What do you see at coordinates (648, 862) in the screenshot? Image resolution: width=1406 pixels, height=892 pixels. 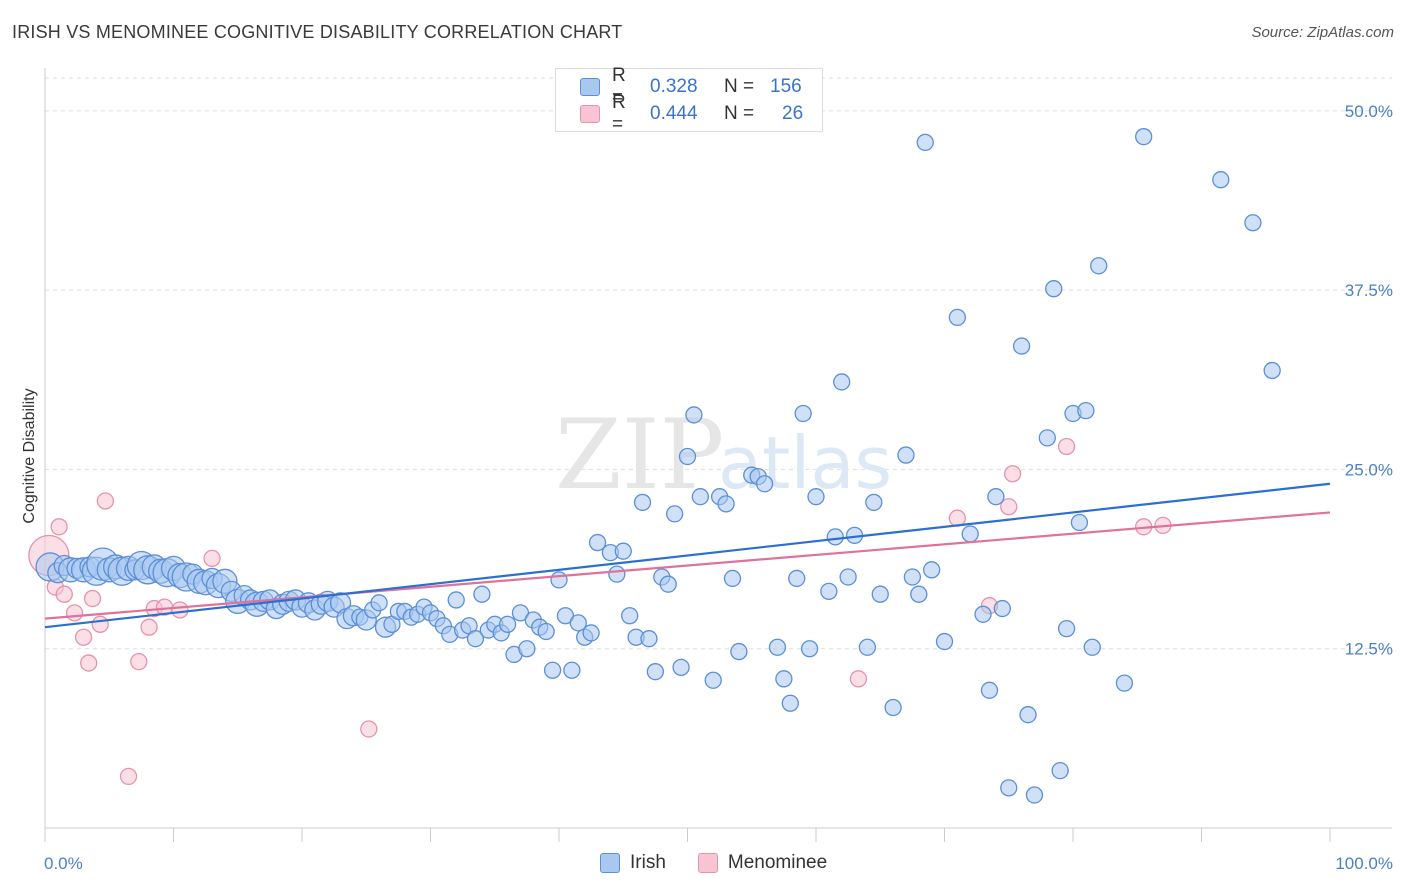 I see `irish-label: Irish` at bounding box center [648, 862].